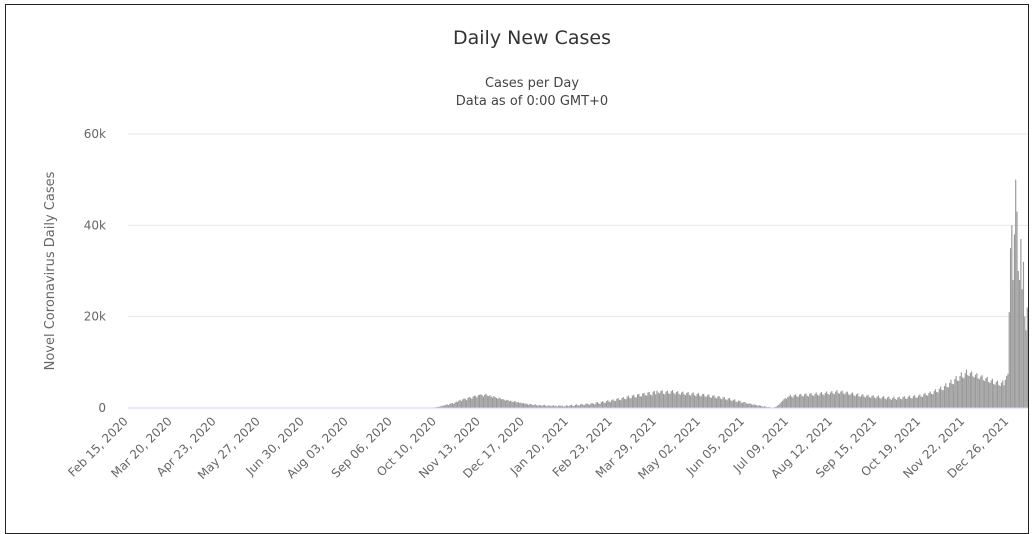  Describe the element at coordinates (95, 225) in the screenshot. I see `y-tick-label: 40k` at that location.